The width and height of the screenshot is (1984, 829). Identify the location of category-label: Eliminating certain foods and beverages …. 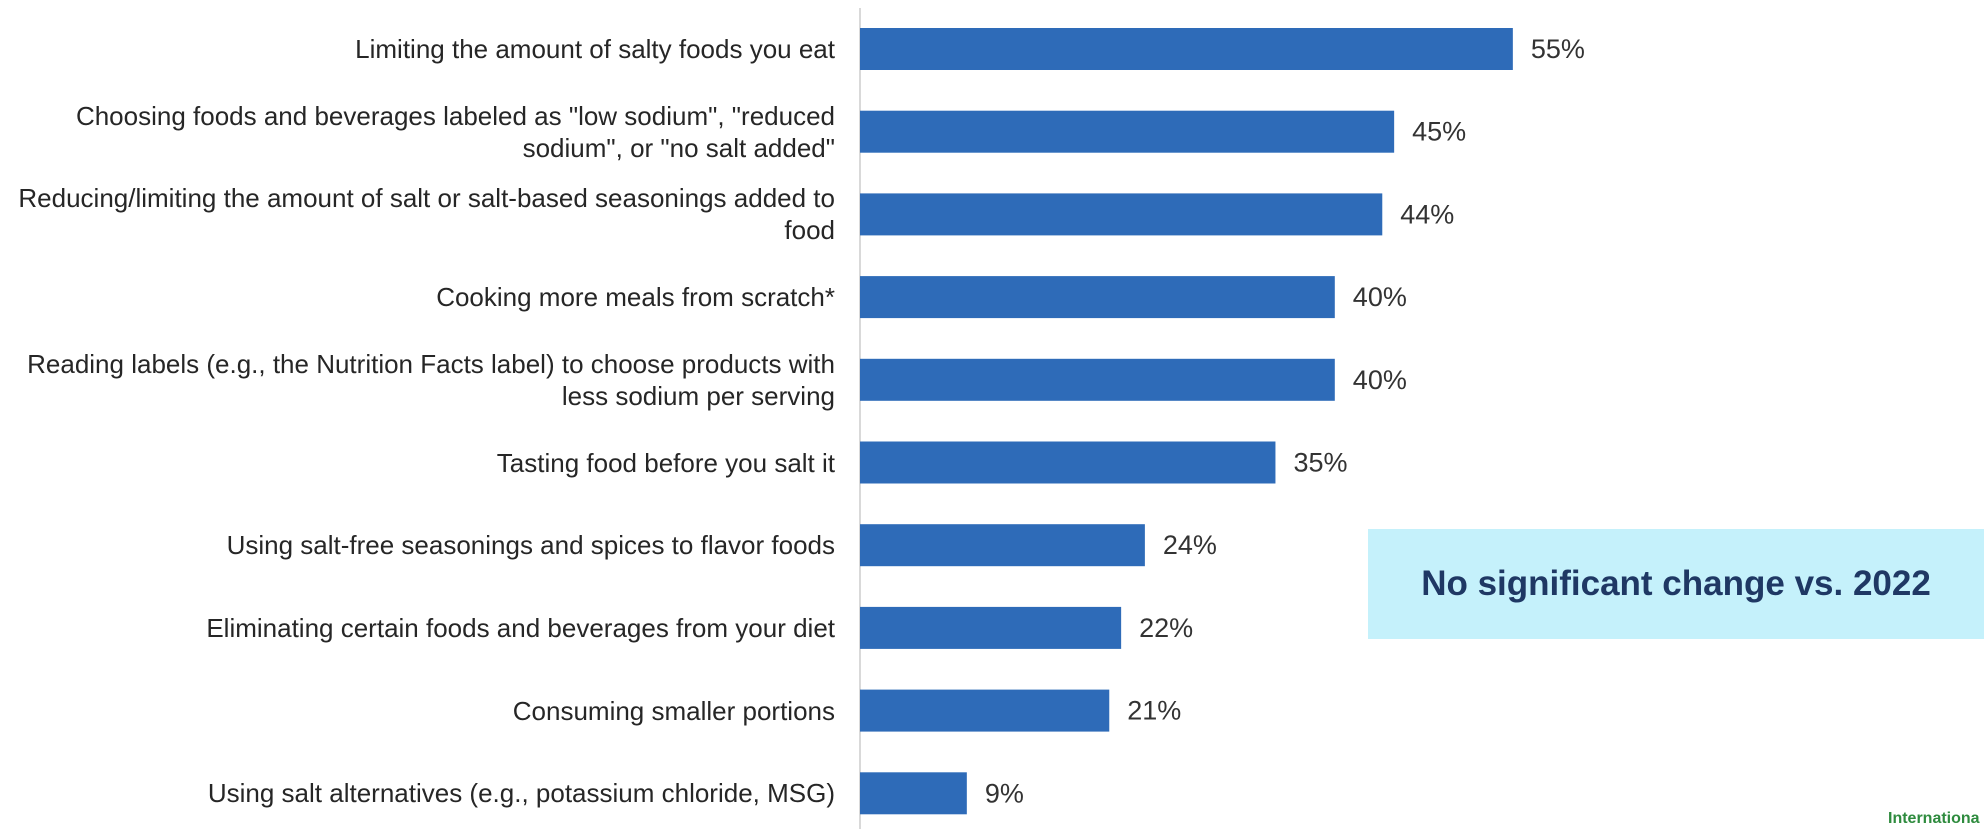
(520, 627).